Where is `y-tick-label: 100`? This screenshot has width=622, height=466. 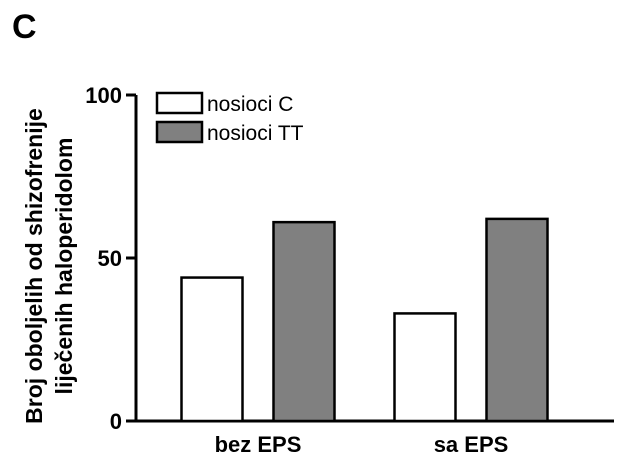 y-tick-label: 100 is located at coordinates (103, 95).